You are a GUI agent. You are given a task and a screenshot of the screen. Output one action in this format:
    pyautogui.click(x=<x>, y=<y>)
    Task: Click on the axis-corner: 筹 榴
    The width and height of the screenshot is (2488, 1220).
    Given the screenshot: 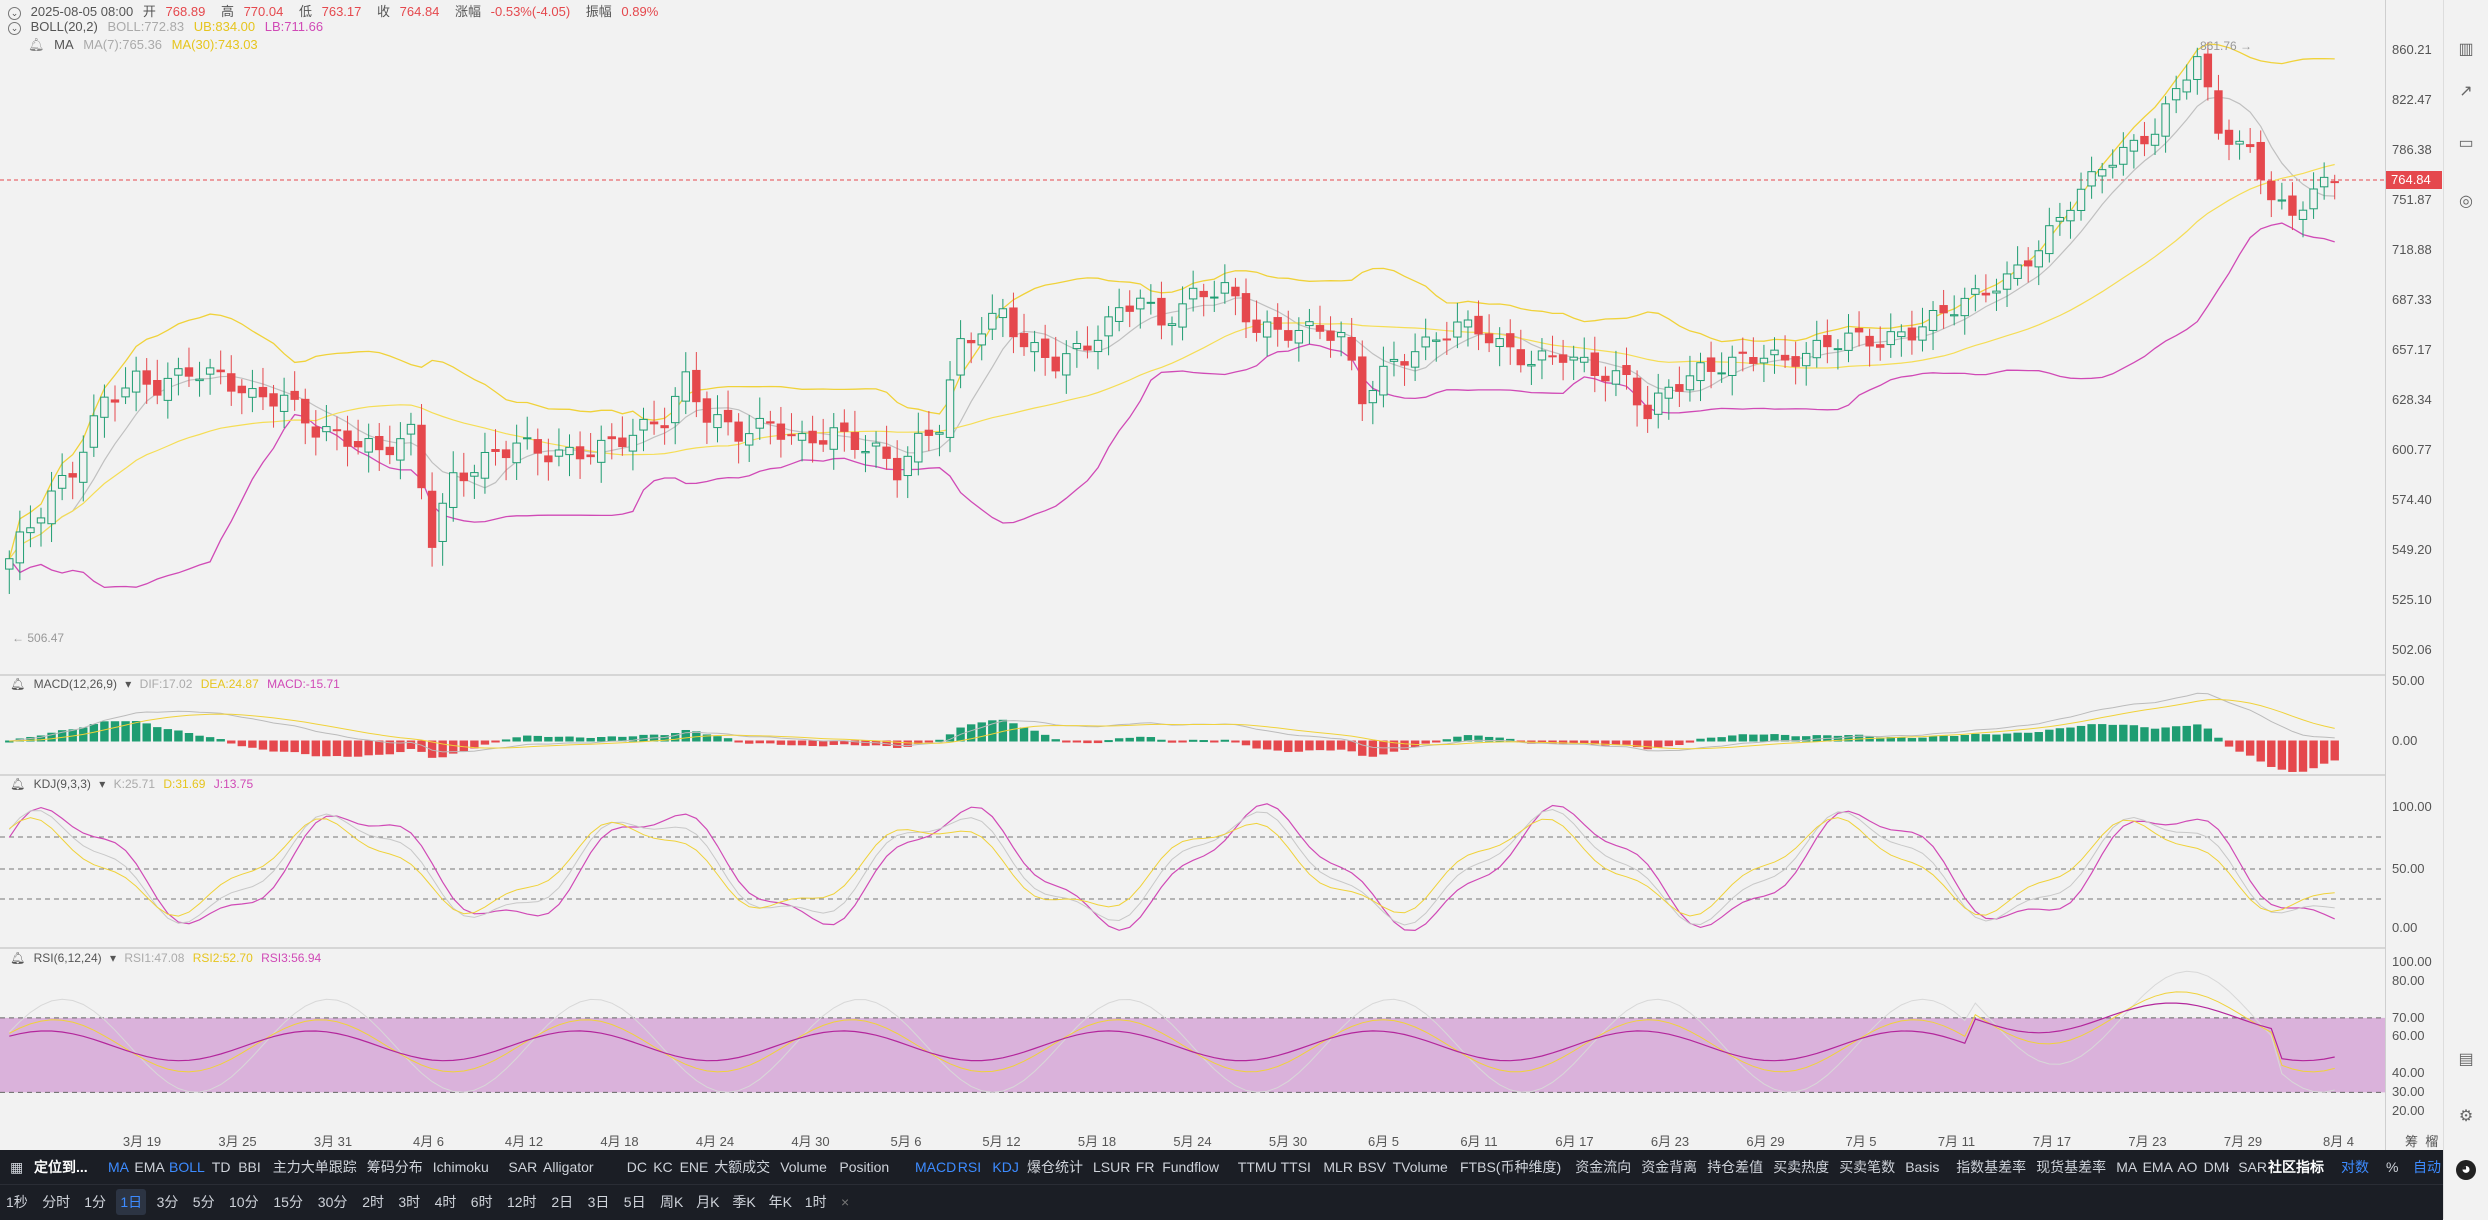 What is the action you would take?
    pyautogui.click(x=2422, y=1141)
    